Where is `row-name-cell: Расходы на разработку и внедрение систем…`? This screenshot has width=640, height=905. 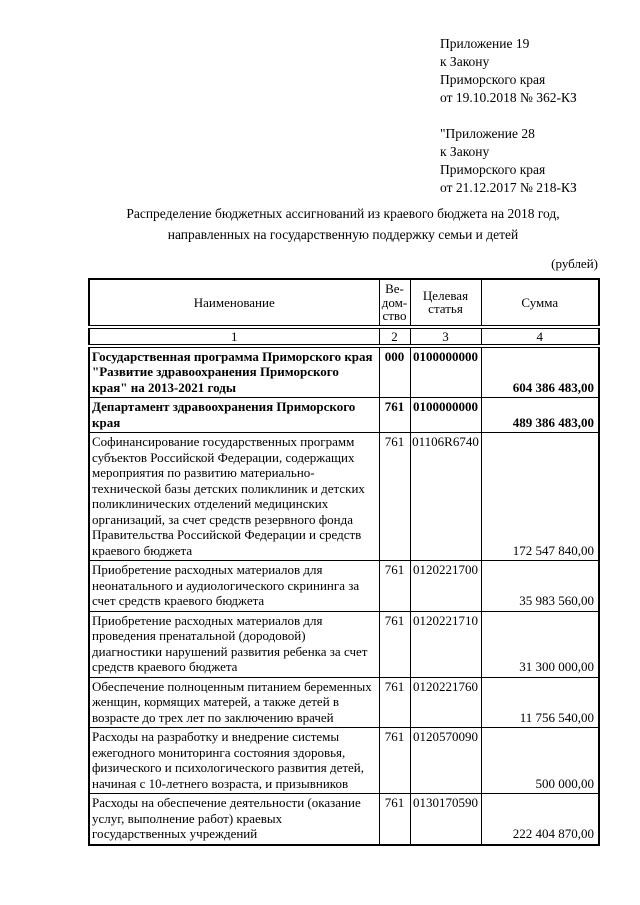
row-name-cell: Расходы на разработку и внедрение систем… is located at coordinates (234, 760).